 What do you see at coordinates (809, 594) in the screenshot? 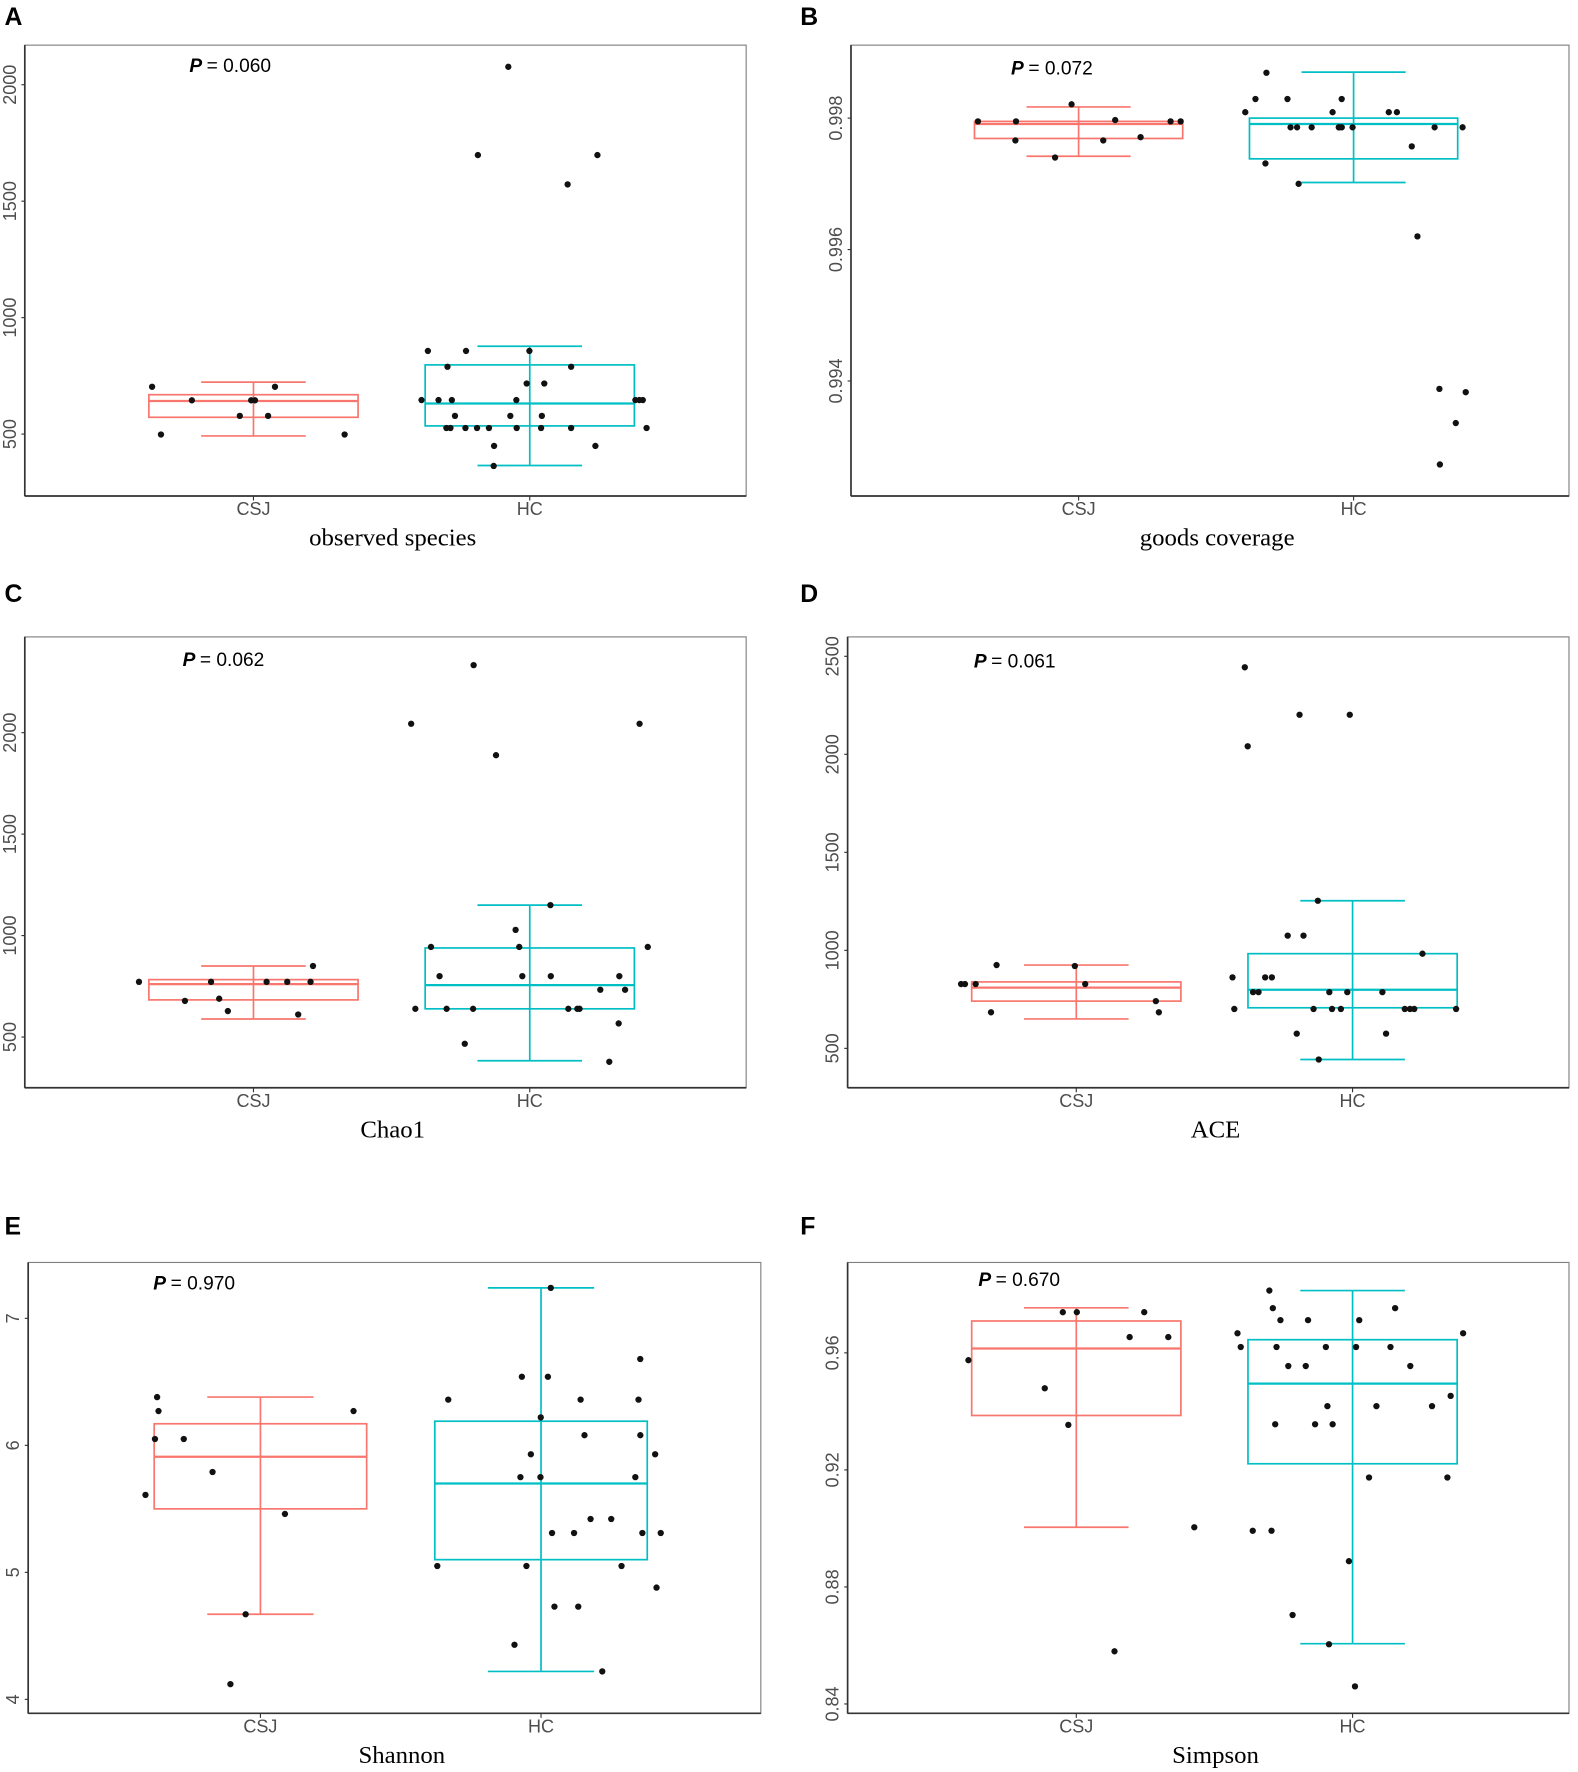
I see `panel-letter: D` at bounding box center [809, 594].